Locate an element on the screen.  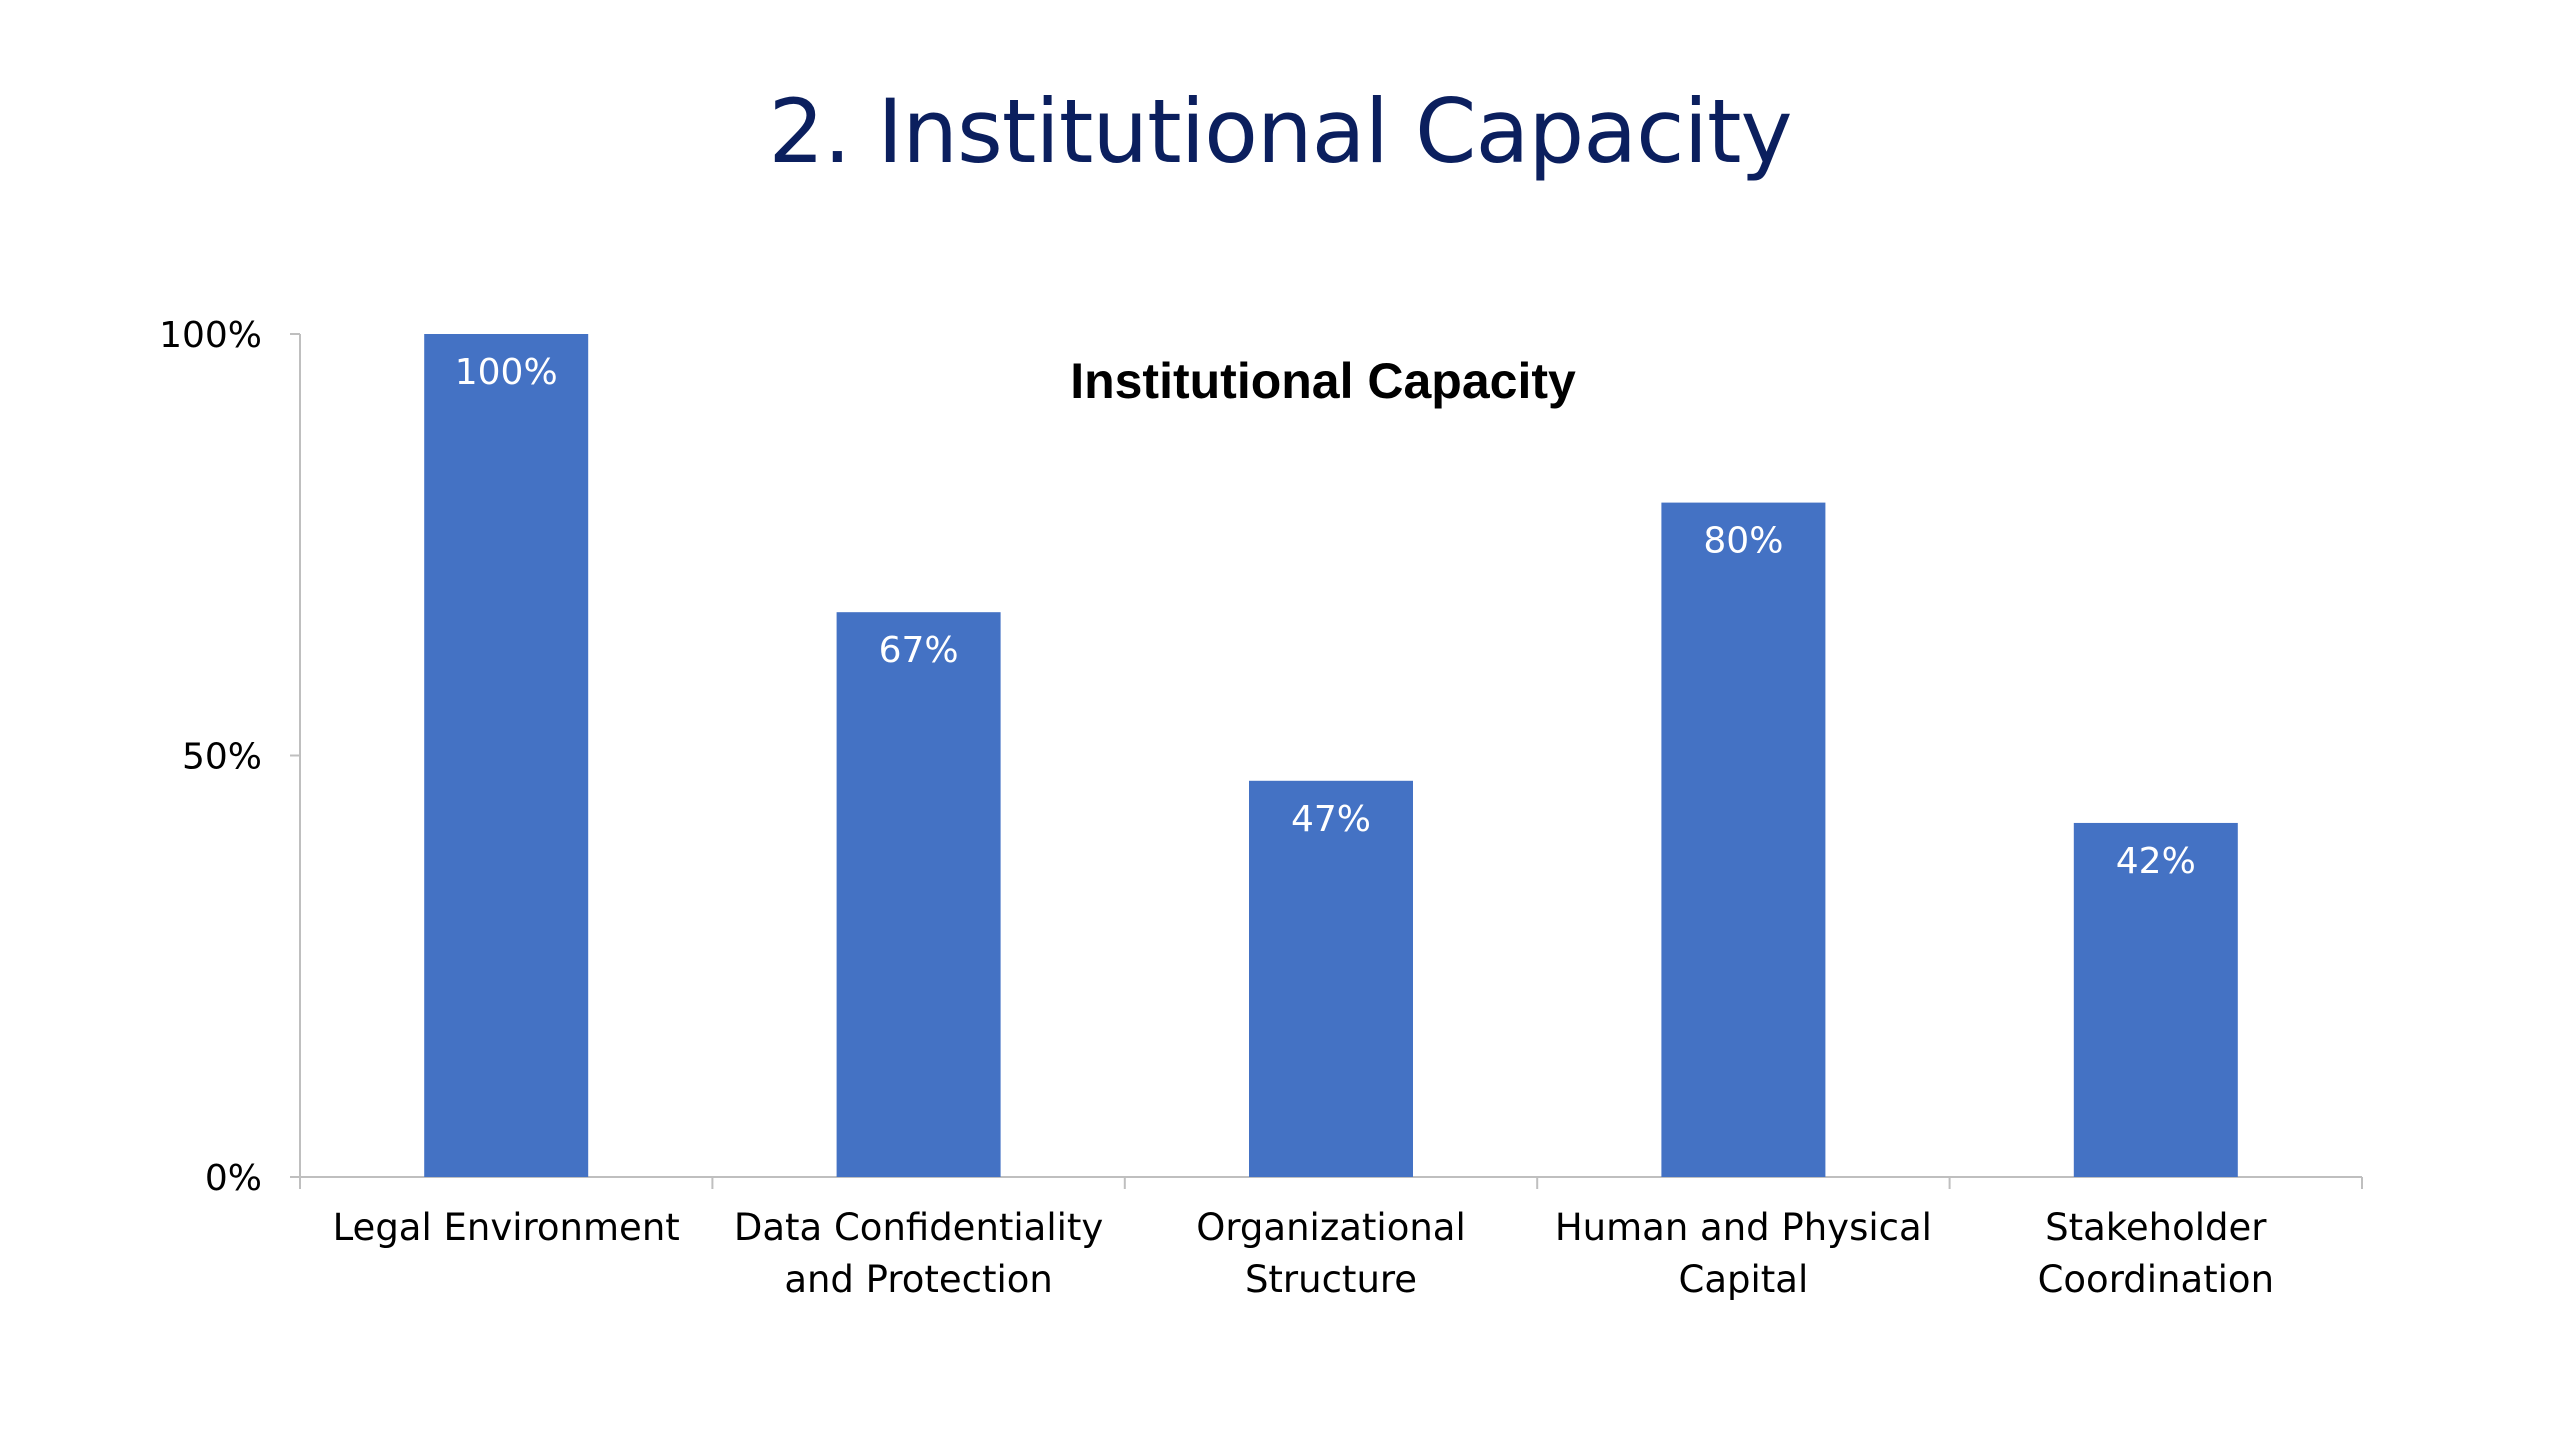
slide-title: 2. Institutional Capacity is located at coordinates (1280, 131).